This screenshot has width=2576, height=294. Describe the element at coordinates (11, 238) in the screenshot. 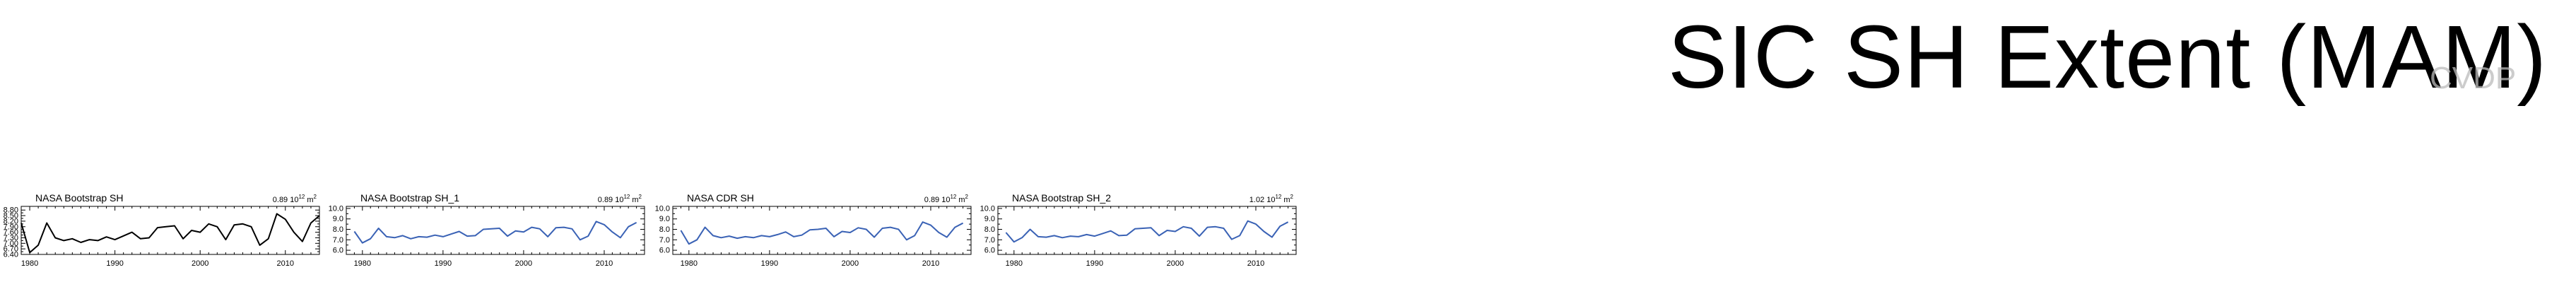

I see `y-tick-label: 7.30` at that location.